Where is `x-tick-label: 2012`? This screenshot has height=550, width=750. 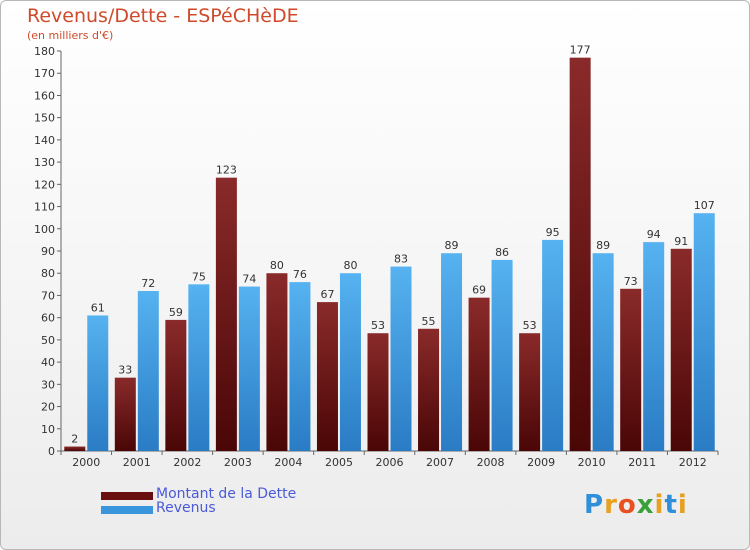
x-tick-label: 2012 is located at coordinates (693, 462).